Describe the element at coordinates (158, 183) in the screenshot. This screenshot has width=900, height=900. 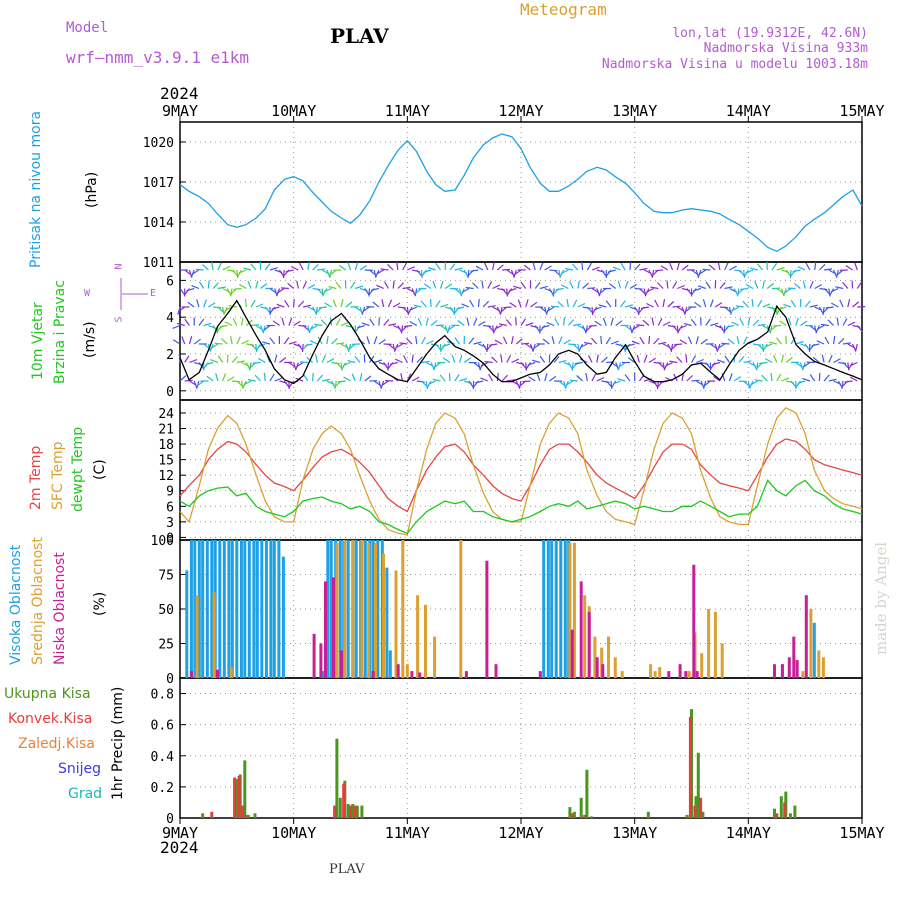
I see `y-tick-label: 1017` at that location.